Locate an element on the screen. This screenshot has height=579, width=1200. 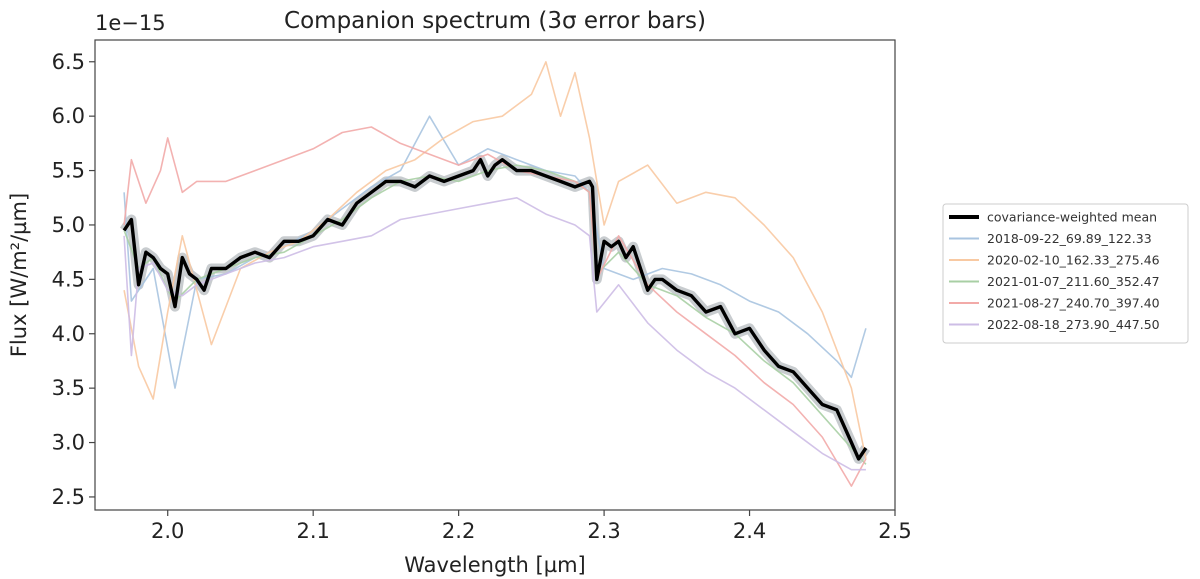
legend-box is located at coordinates (1065, 273).